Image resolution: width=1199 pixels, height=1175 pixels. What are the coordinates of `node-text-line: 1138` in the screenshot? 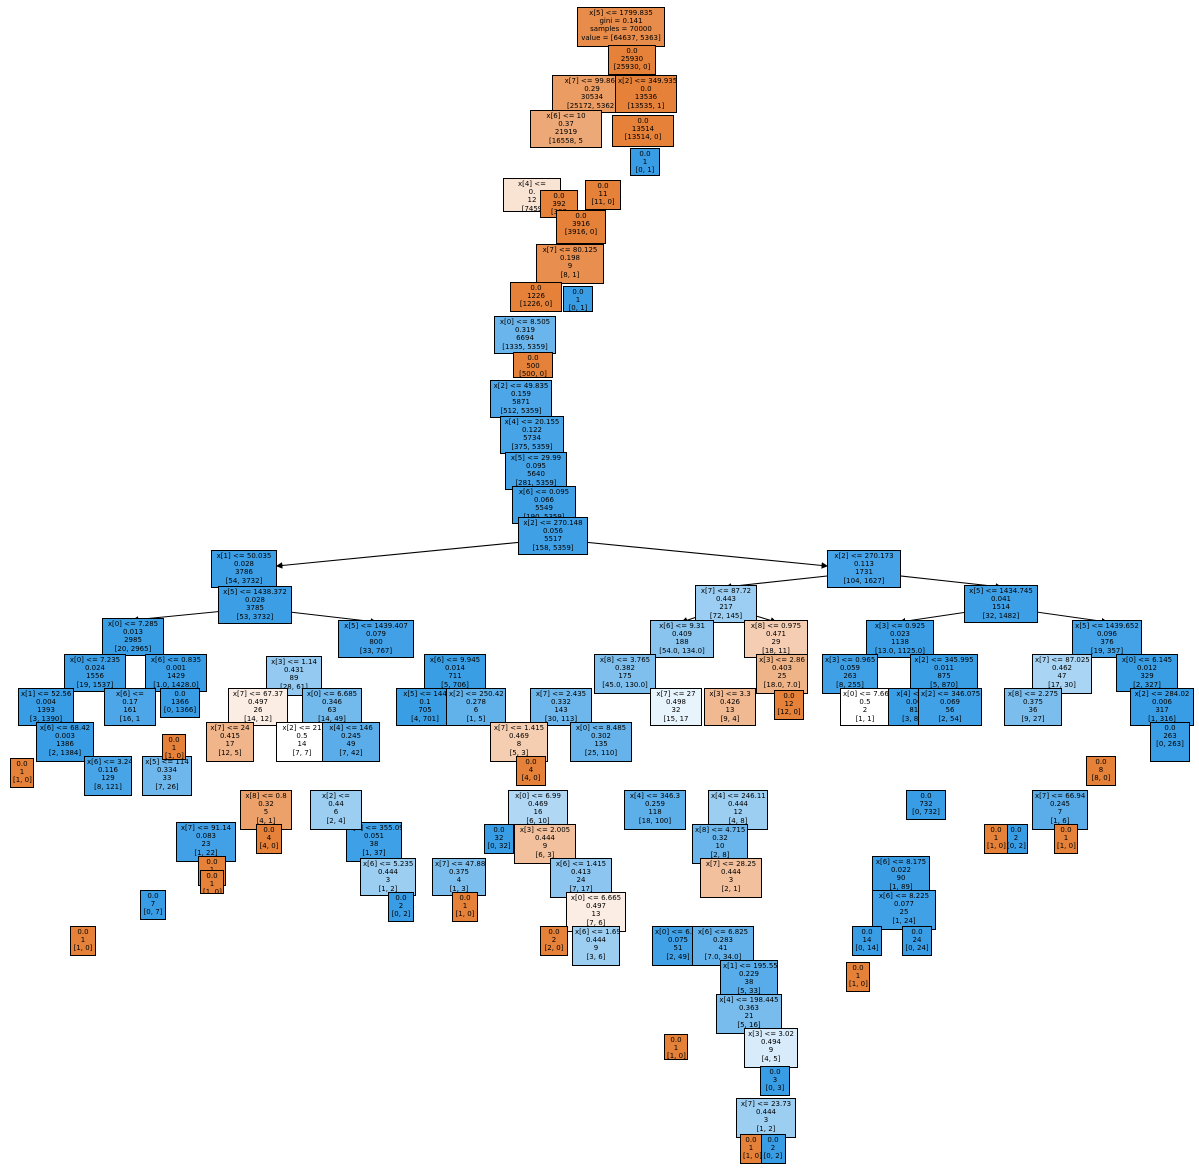 It's located at (900, 642).